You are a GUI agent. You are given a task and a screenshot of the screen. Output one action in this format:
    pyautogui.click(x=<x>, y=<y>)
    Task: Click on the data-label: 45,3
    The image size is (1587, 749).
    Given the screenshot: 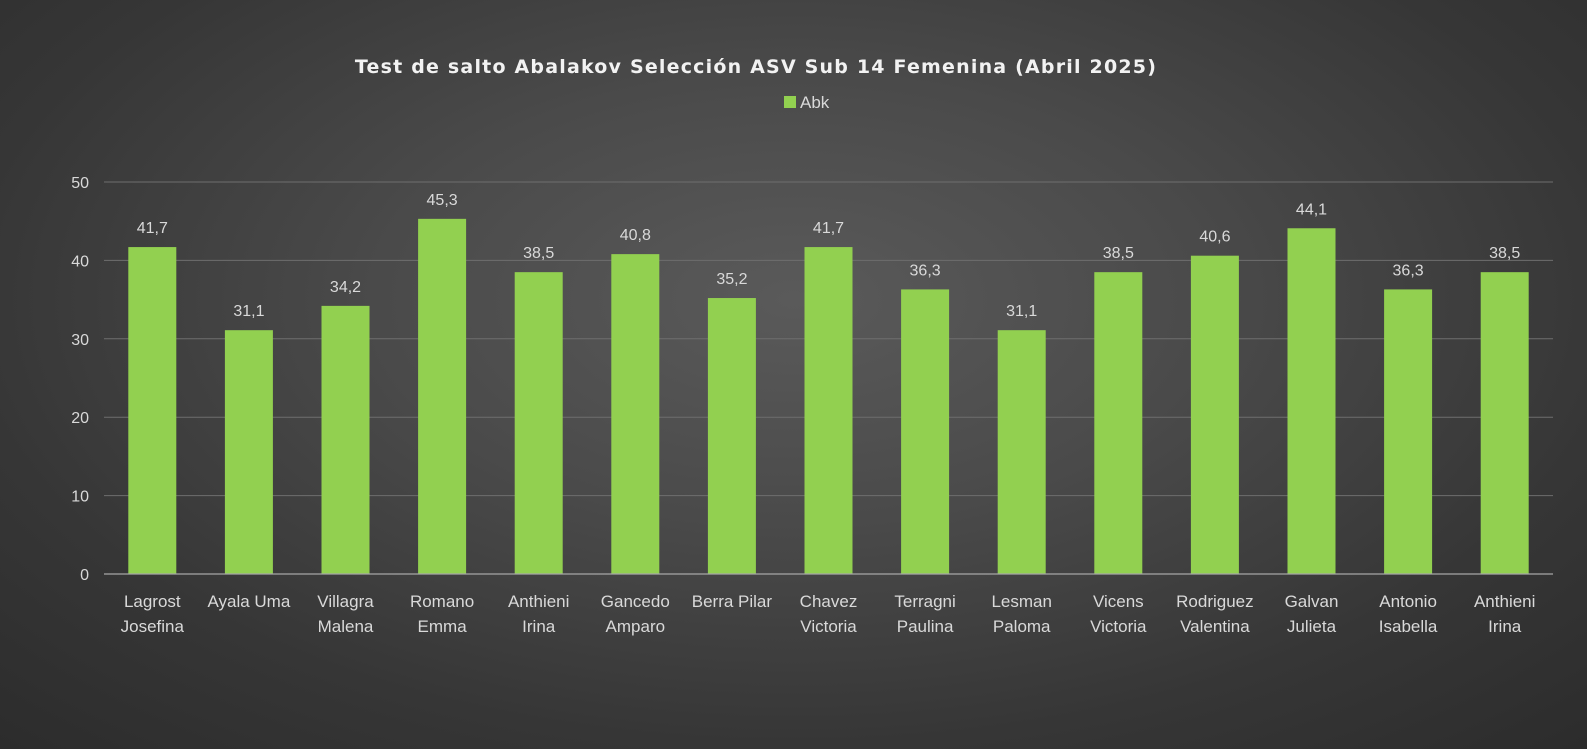 What is the action you would take?
    pyautogui.click(x=442, y=200)
    